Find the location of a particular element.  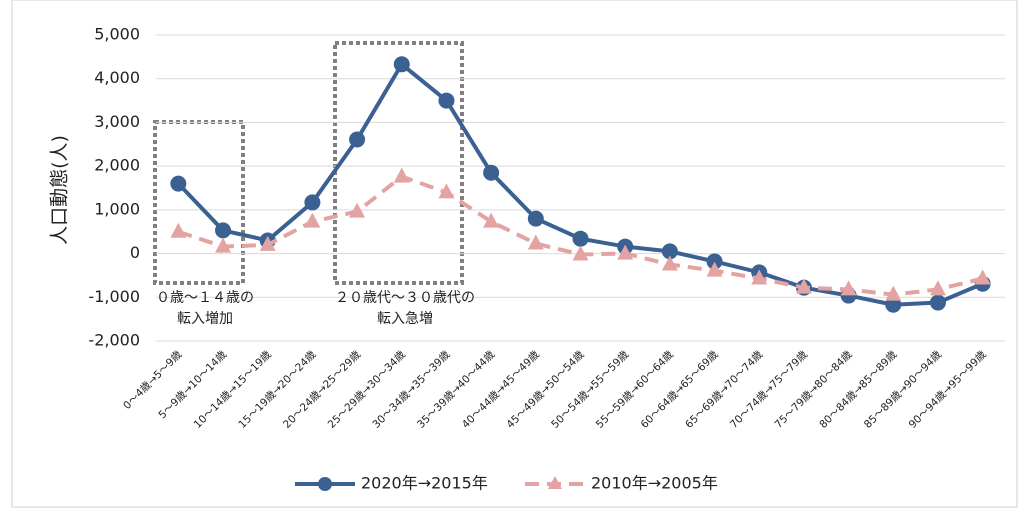

x-tick-label: 20～24歳→25～29歳 is located at coordinates (322, 389).